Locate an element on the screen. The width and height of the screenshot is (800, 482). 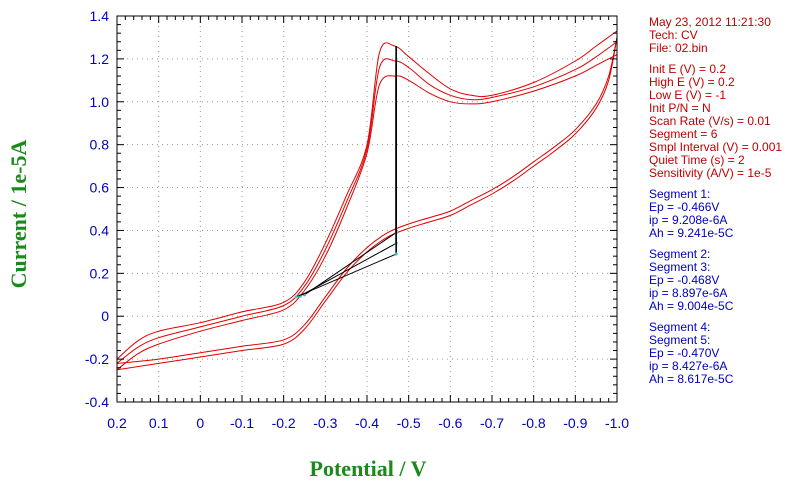
info-line: Sensitivity (A/V) = 1e-5 is located at coordinates (710, 173).